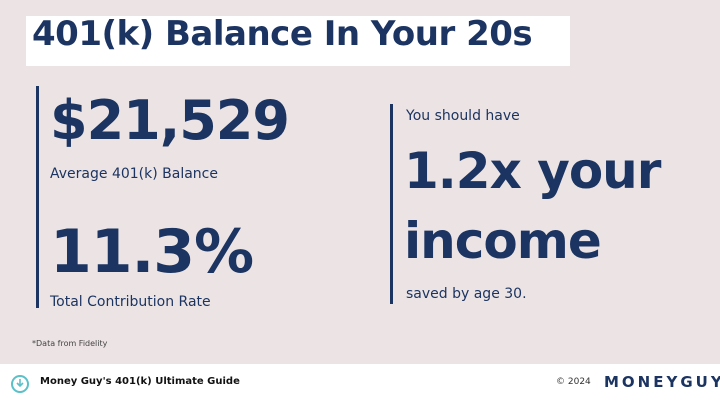 This screenshot has height=404, width=720. Describe the element at coordinates (282, 34) in the screenshot. I see `page-title: 401(k) Balance In Your 20s` at that location.